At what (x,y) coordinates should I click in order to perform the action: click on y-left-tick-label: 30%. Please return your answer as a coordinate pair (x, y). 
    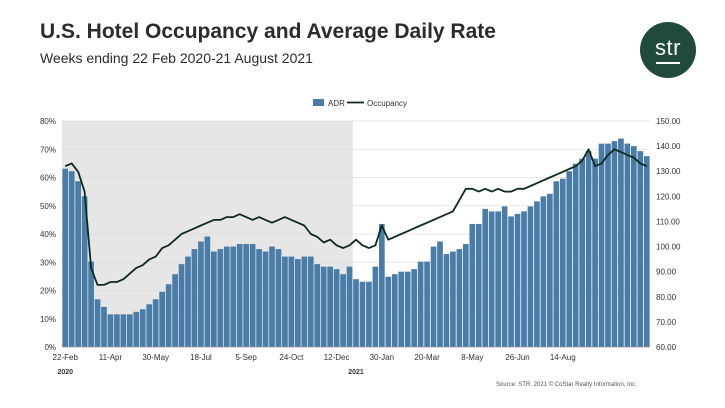
    Looking at the image, I should click on (48, 262).